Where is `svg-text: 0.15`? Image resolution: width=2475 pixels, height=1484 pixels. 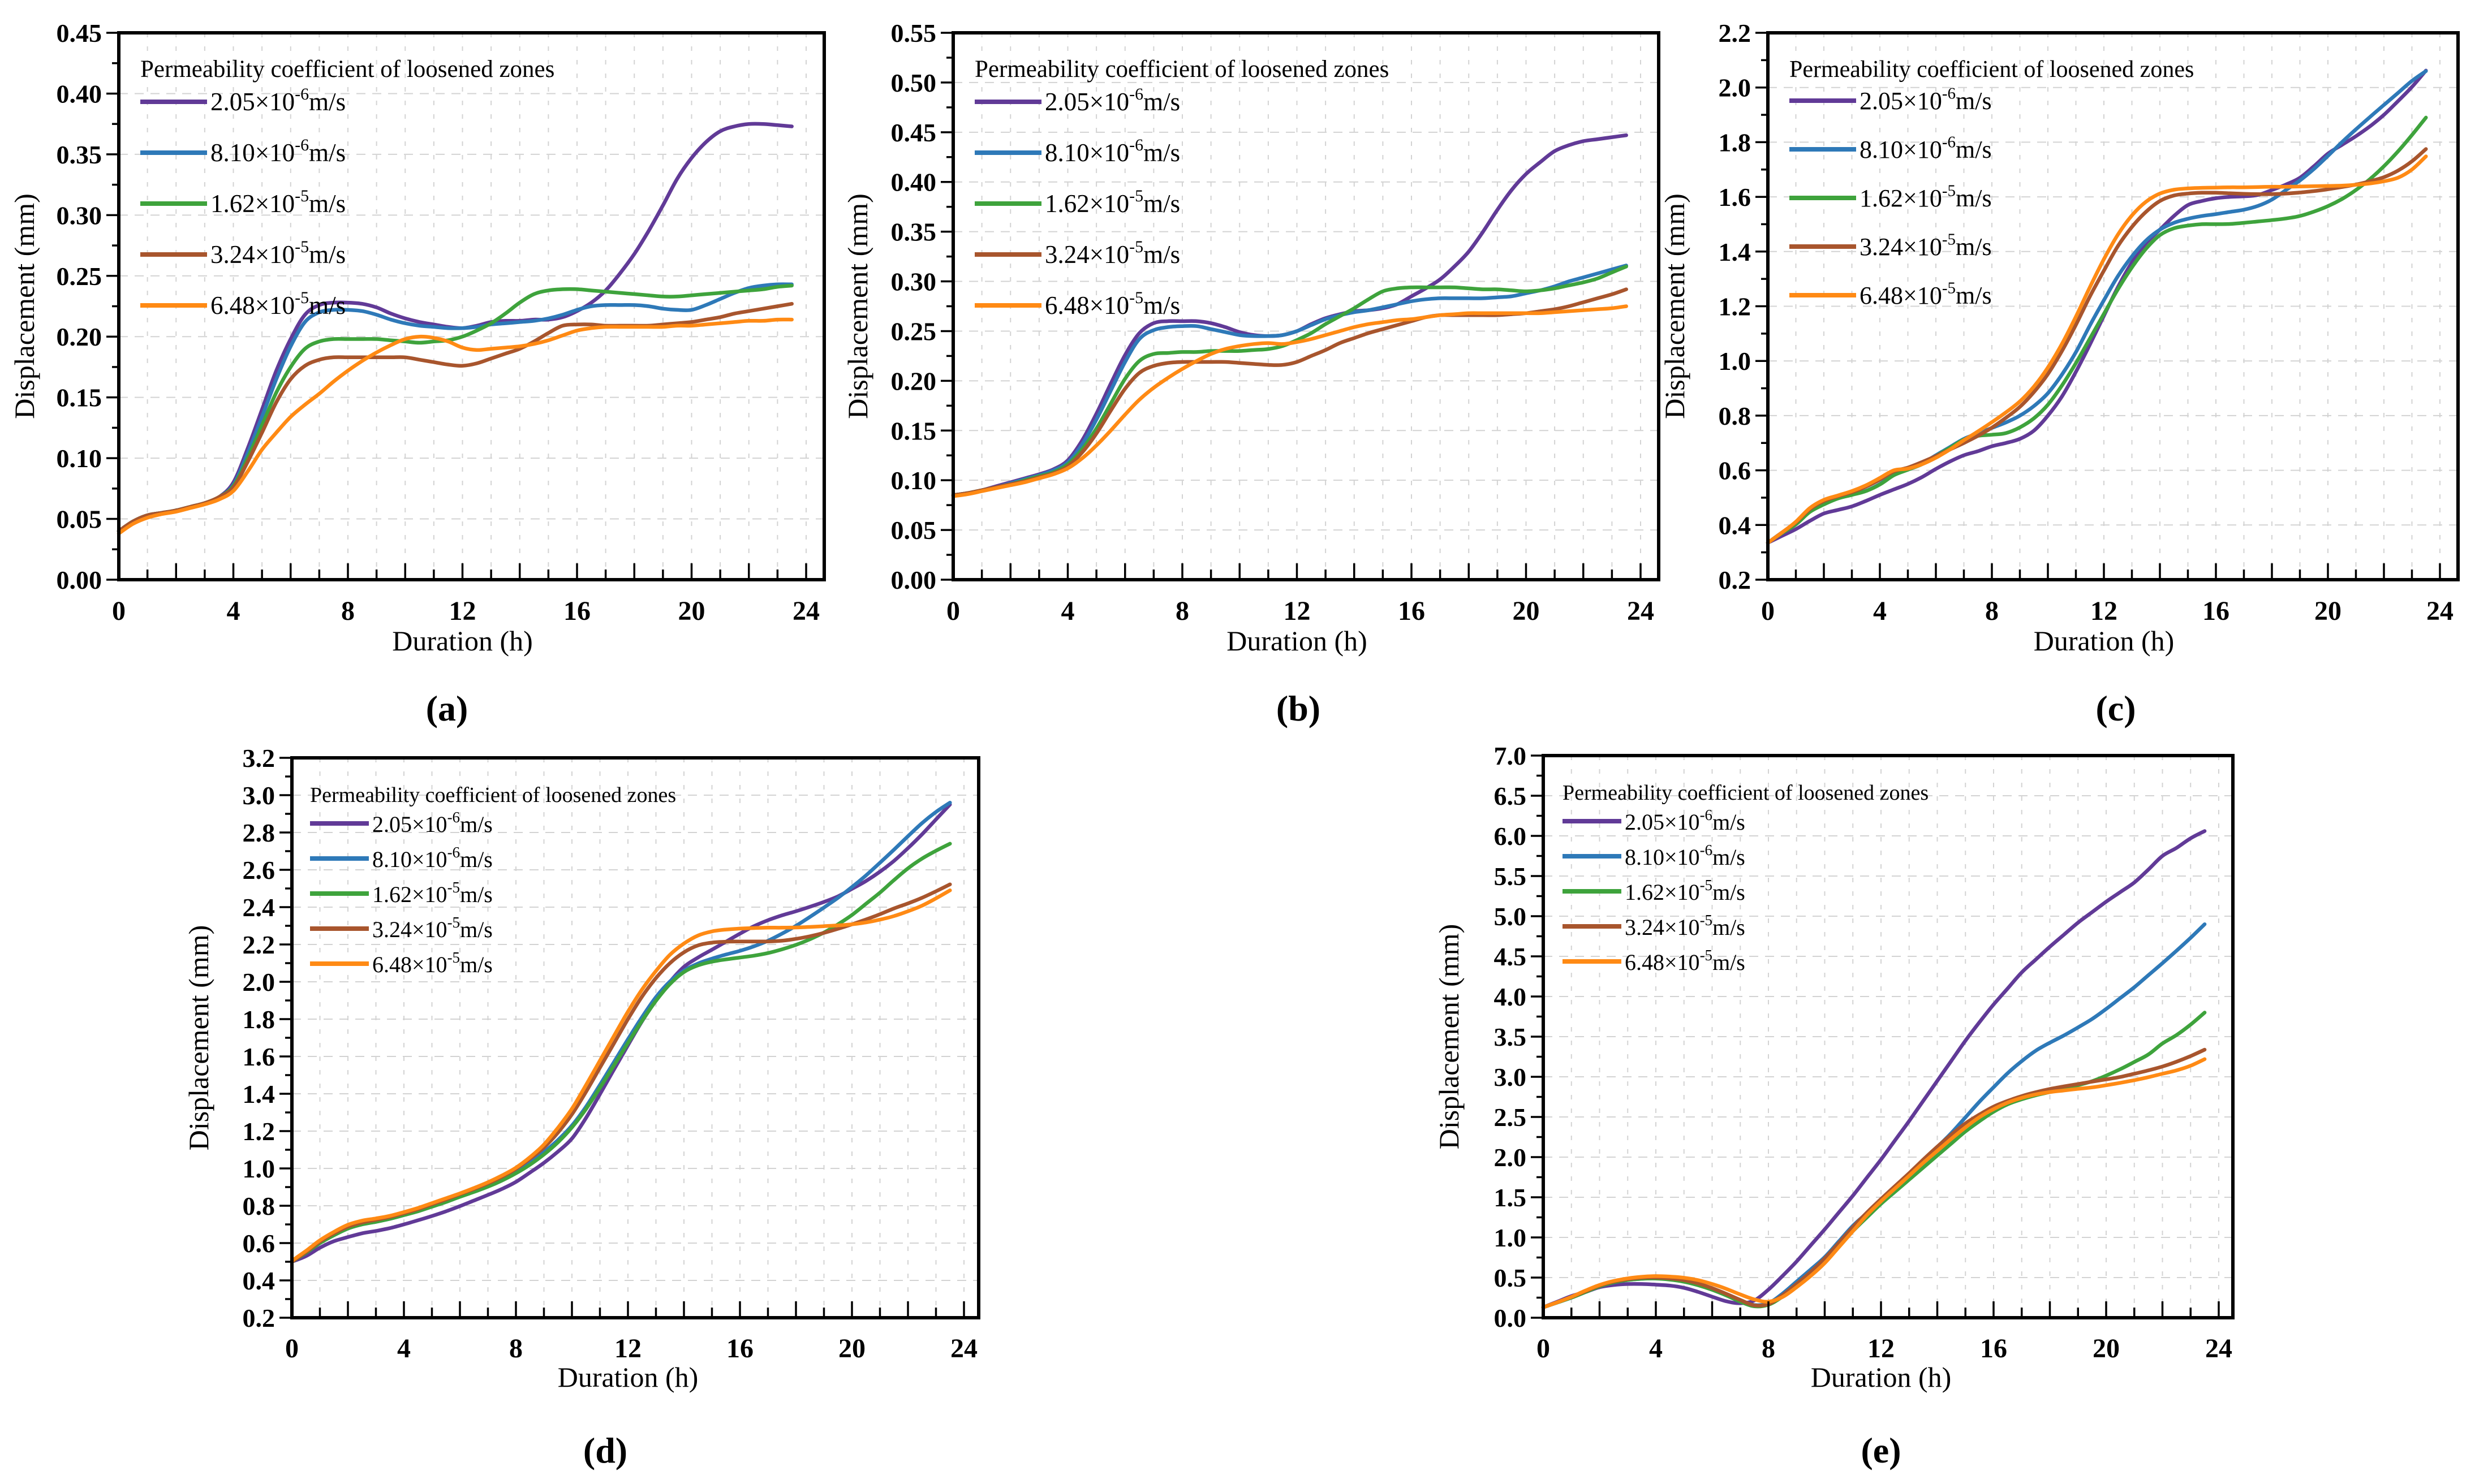 svg-text: 0.15 is located at coordinates (914, 430).